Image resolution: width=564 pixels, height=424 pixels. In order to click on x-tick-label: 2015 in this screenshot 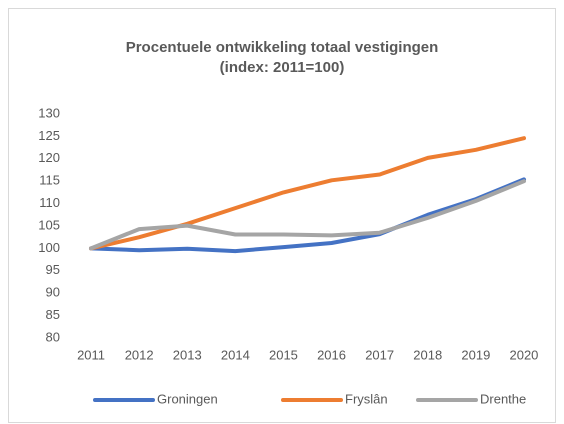, I will do `click(283, 354)`.